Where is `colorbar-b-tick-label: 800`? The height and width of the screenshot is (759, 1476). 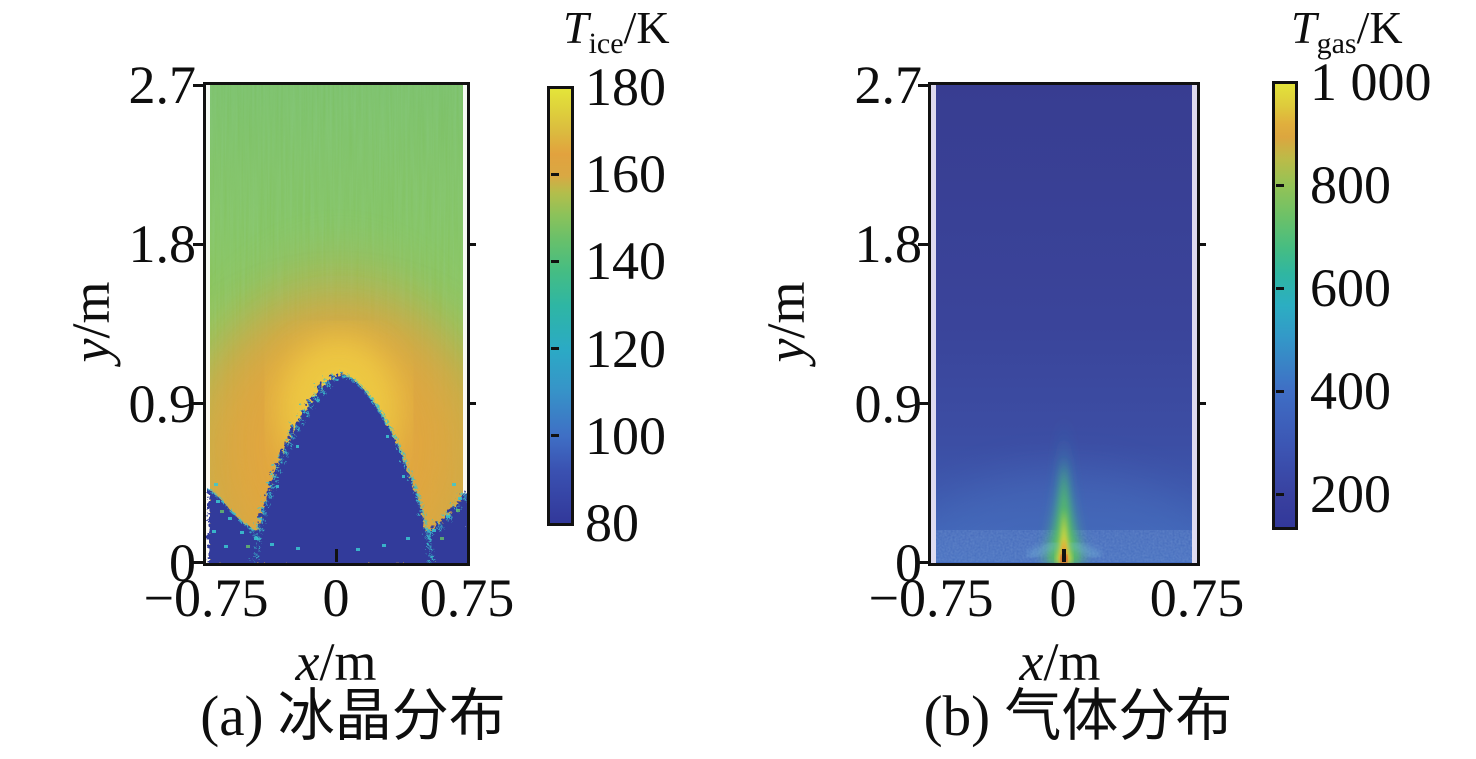 colorbar-b-tick-label: 800 is located at coordinates (1350, 185).